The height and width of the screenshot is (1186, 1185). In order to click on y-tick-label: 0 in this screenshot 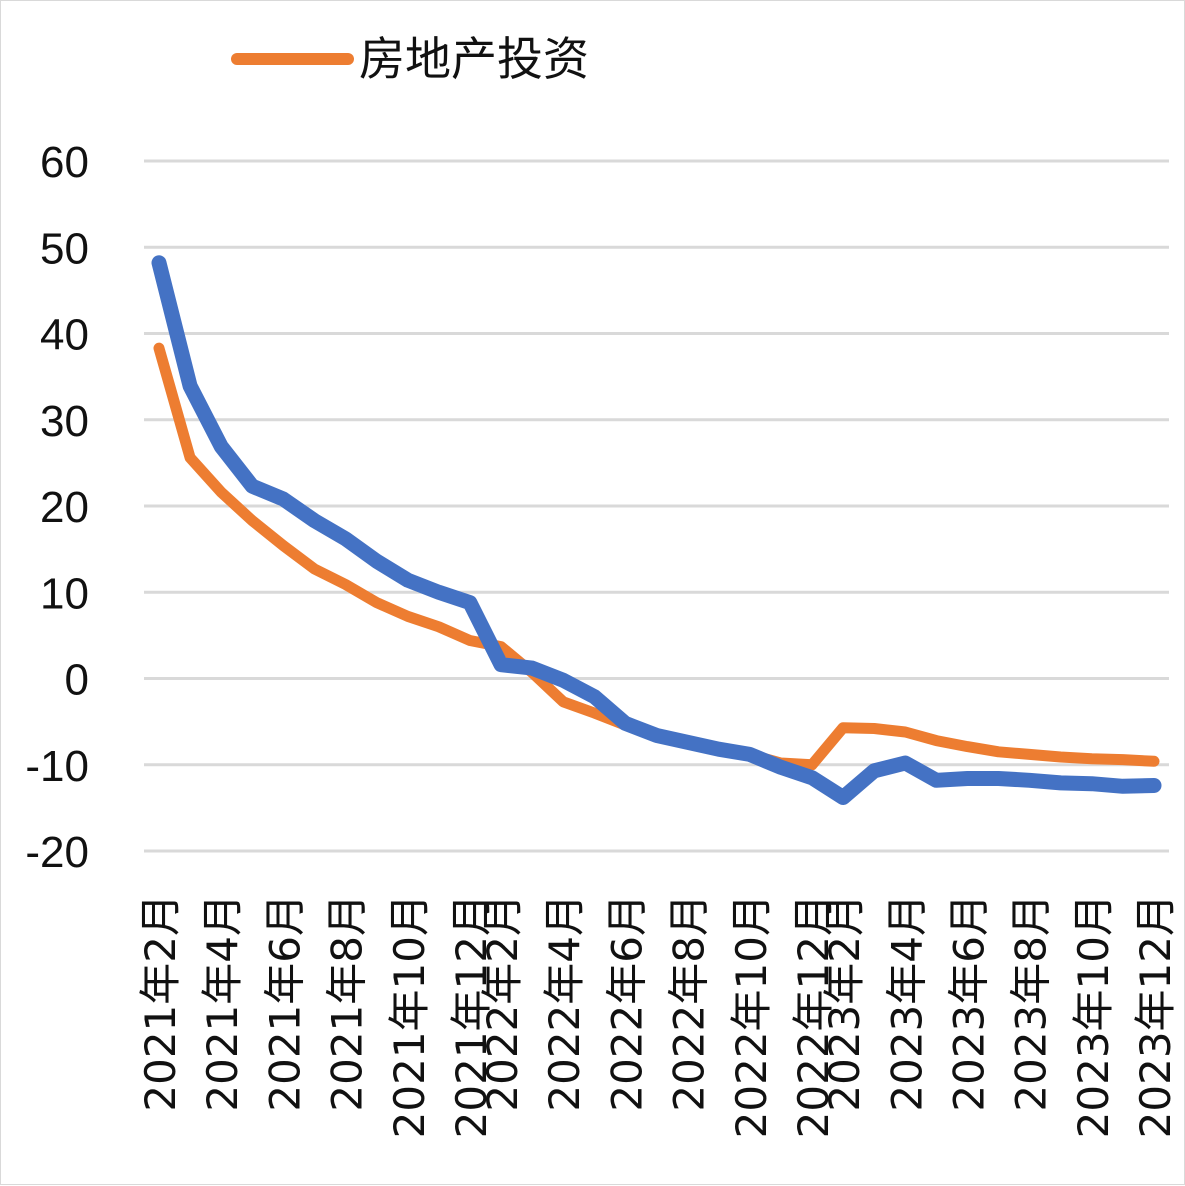, I will do `click(77, 680)`.